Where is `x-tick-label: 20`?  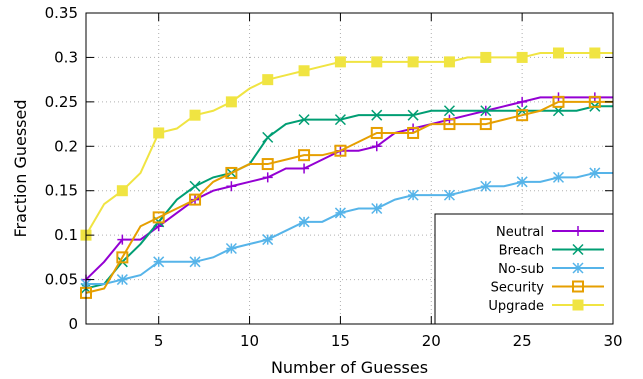
x-tick-label: 20 is located at coordinates (431, 341).